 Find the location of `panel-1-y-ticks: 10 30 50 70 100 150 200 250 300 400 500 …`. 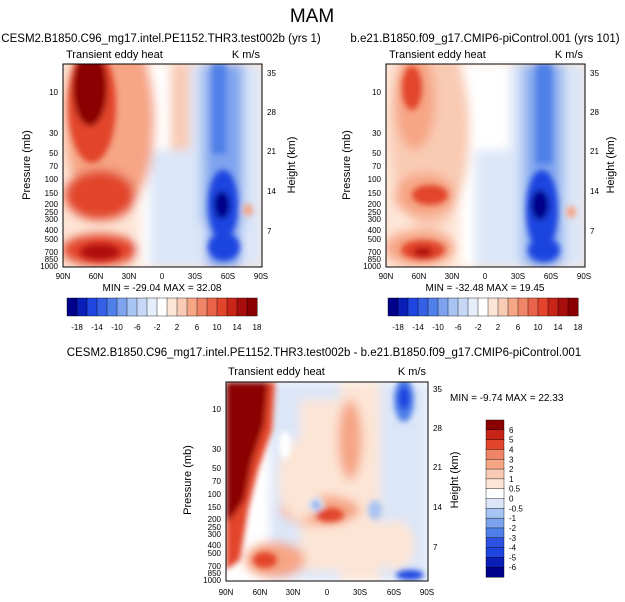

panel-1-y-ticks: 10 30 50 70 100 150 200 250 300 400 500 … is located at coordinates (49, 179).